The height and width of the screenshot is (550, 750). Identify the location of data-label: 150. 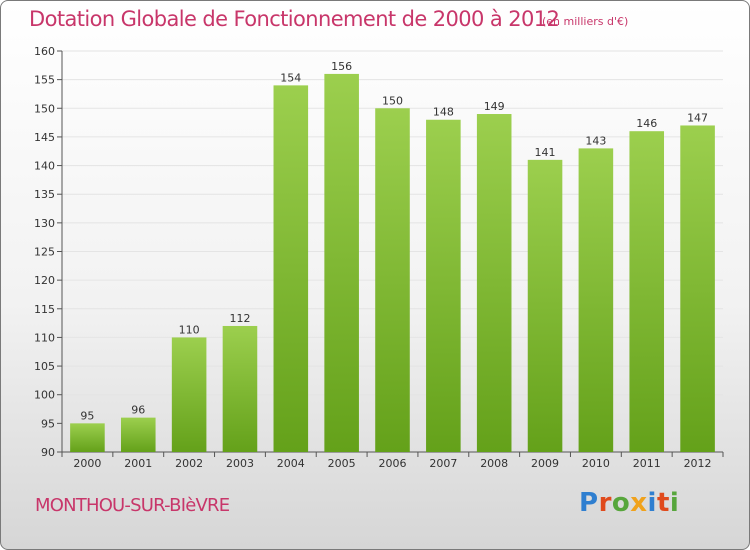
(392, 100).